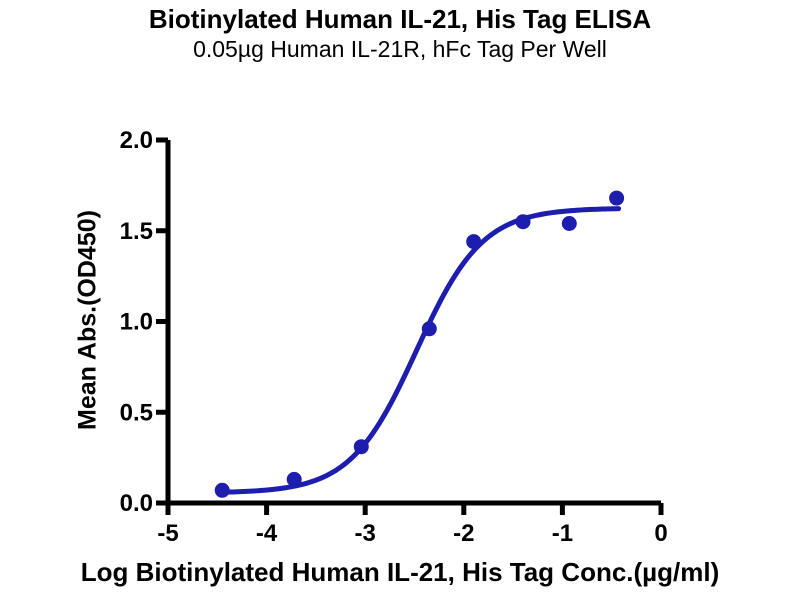 Image resolution: width=800 pixels, height=600 pixels. Describe the element at coordinates (136, 322) in the screenshot. I see `y-tick-label: 1.0` at that location.